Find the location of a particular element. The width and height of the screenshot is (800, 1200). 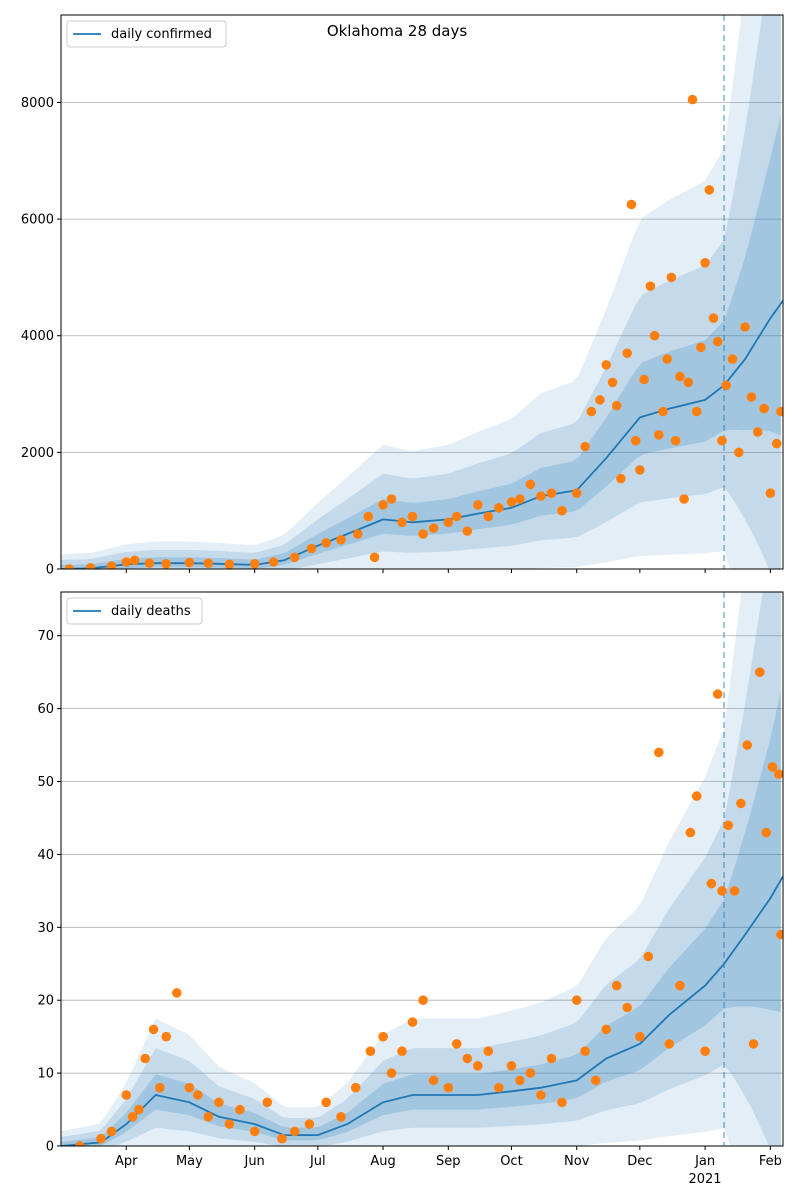

deaths-legend-box is located at coordinates (134, 611).